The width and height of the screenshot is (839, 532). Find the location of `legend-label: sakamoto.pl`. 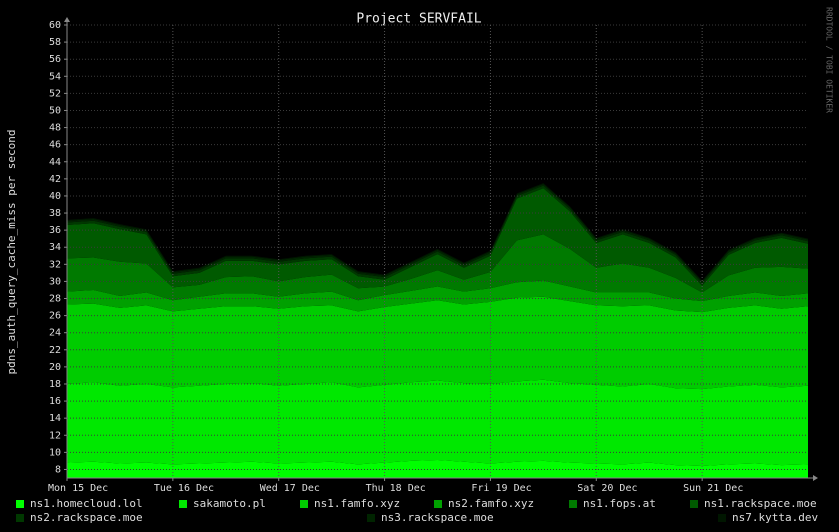

legend-label: sakamoto.pl is located at coordinates (229, 503).